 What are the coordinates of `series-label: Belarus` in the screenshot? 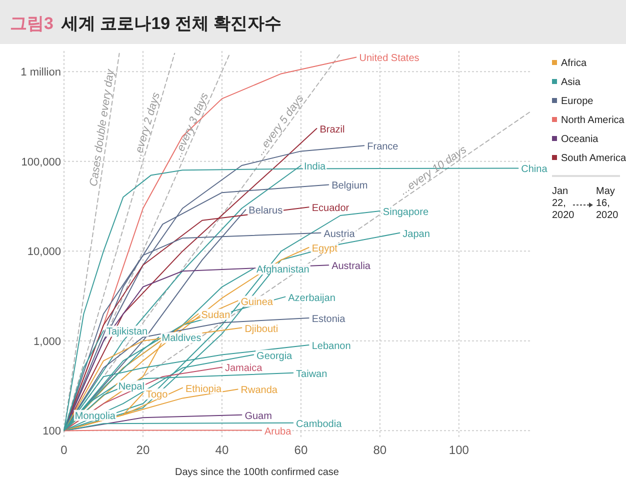 It's located at (265, 211).